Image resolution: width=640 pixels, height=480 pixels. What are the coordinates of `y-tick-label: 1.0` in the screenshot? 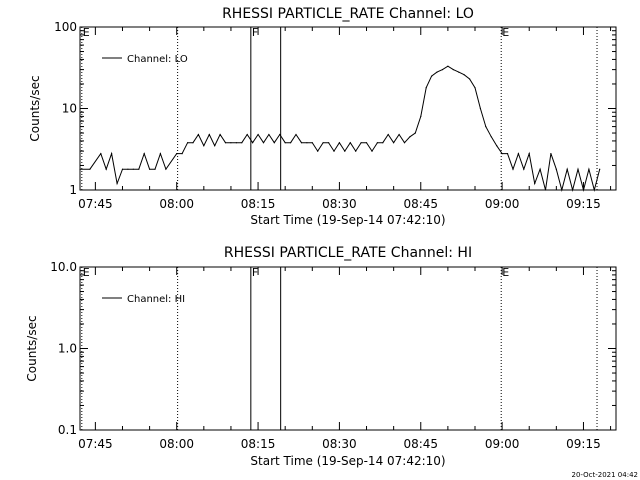 It's located at (67, 349).